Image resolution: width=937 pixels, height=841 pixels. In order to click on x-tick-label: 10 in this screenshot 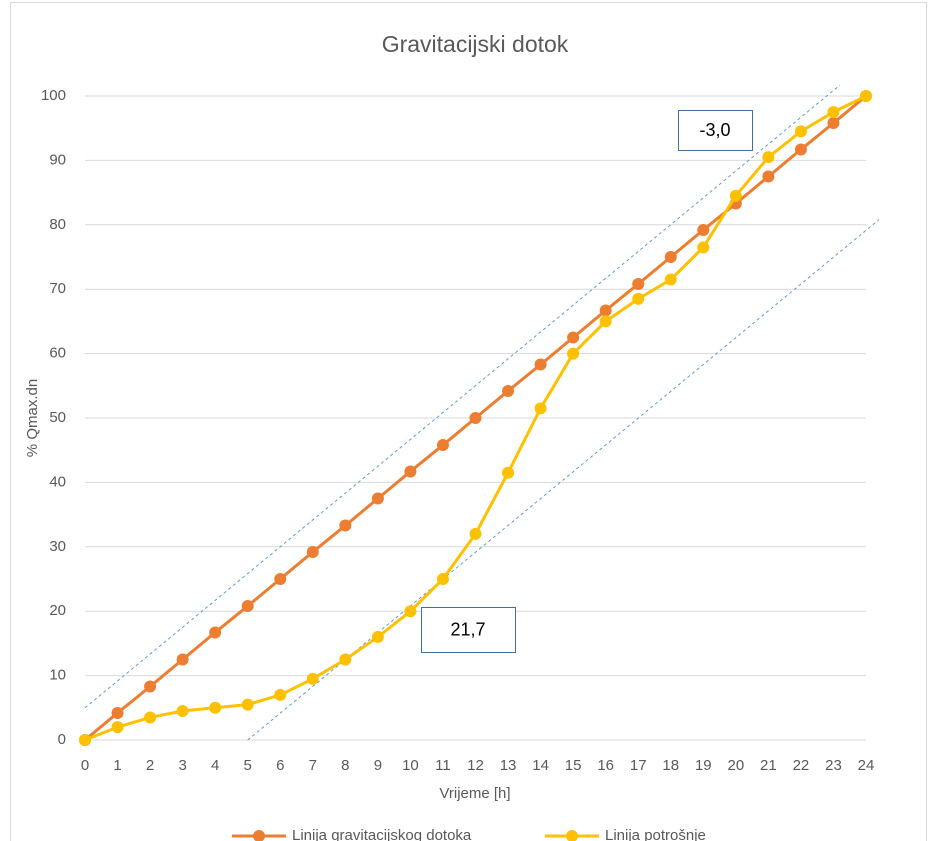, I will do `click(410, 765)`.